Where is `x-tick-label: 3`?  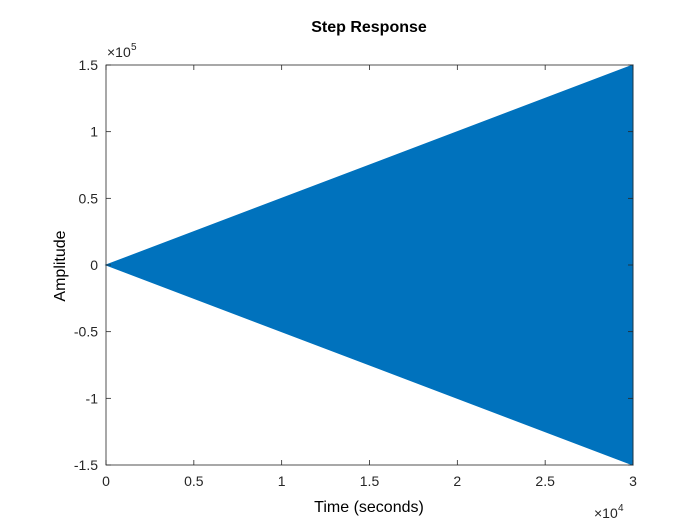 x-tick-label: 3 is located at coordinates (633, 481).